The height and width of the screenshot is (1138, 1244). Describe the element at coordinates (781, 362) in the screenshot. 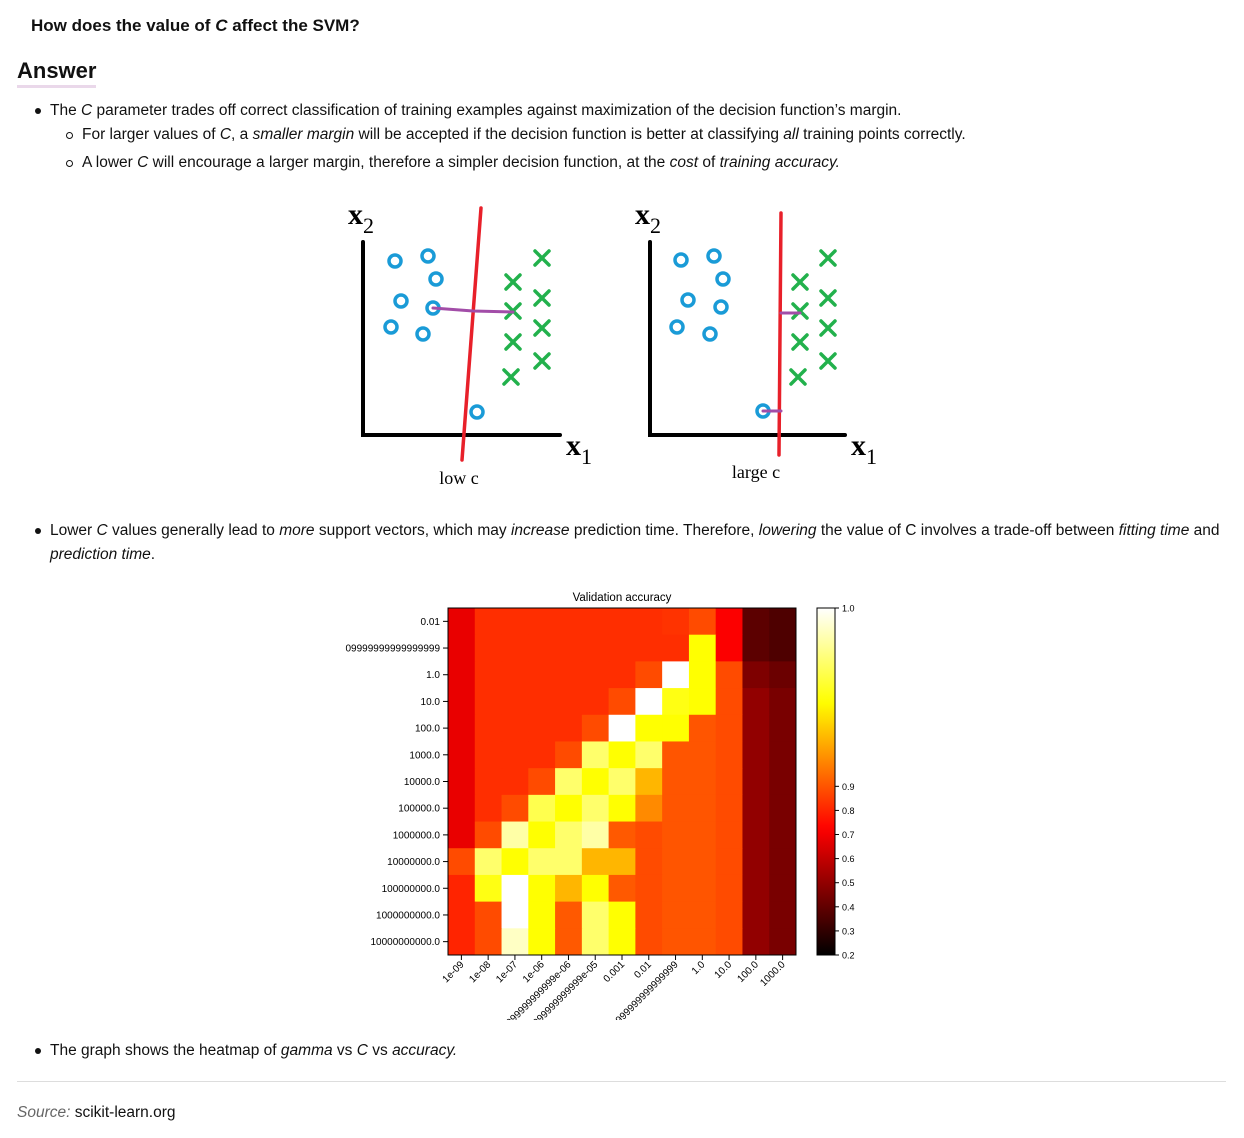

I see `margin-line` at that location.